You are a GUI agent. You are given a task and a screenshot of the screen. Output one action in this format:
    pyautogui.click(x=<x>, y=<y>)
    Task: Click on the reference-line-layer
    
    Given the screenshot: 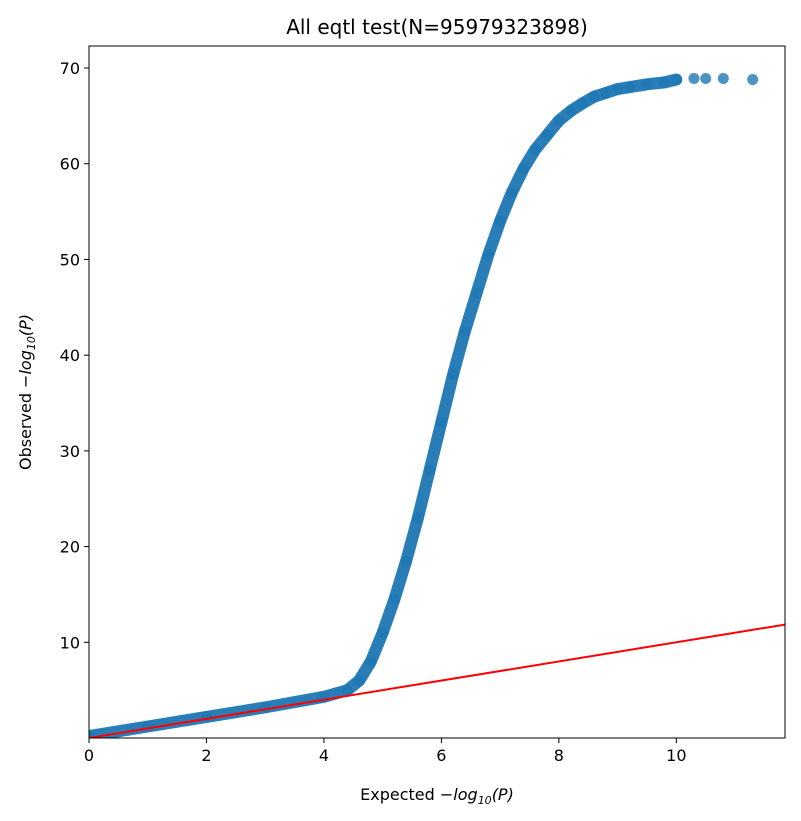 What is the action you would take?
    pyautogui.click(x=437, y=680)
    